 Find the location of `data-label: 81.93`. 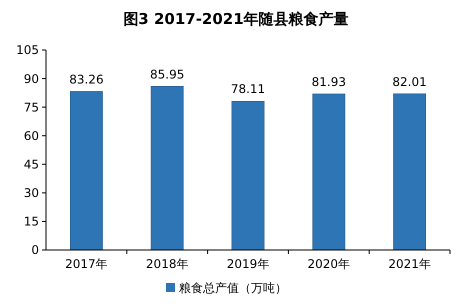

data-label: 81.93 is located at coordinates (329, 81).